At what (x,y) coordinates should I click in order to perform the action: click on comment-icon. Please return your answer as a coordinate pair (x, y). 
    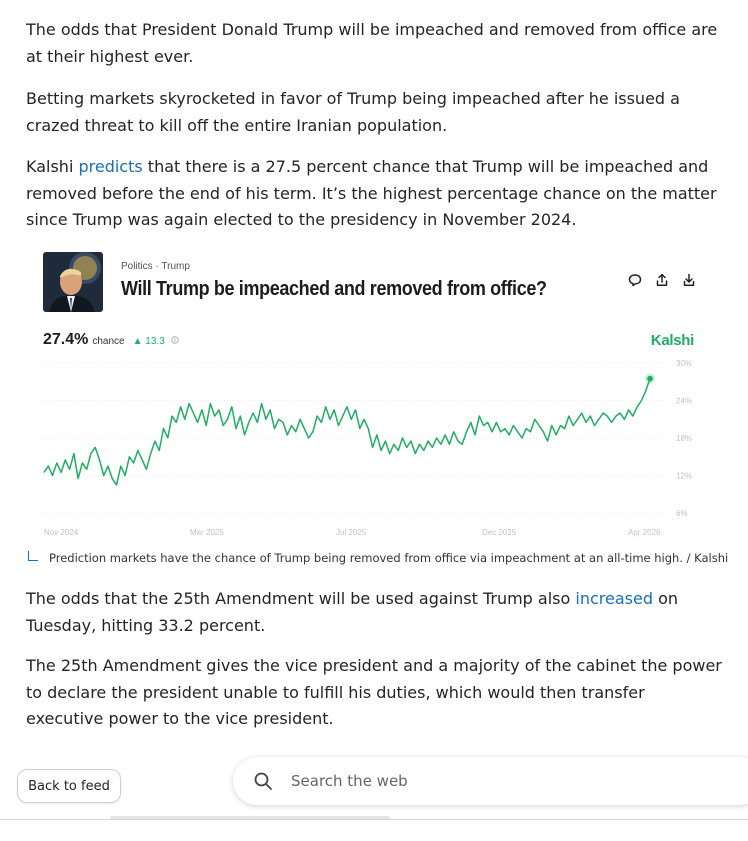
    Looking at the image, I should click on (635, 279).